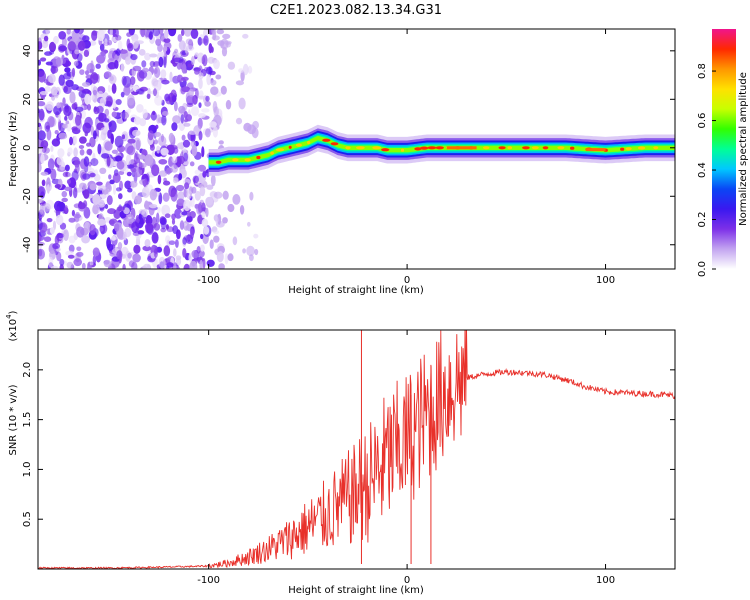 This screenshot has height=600, width=750. I want to click on spectrogram-y-label: Frequency (Hz), so click(13, 149).